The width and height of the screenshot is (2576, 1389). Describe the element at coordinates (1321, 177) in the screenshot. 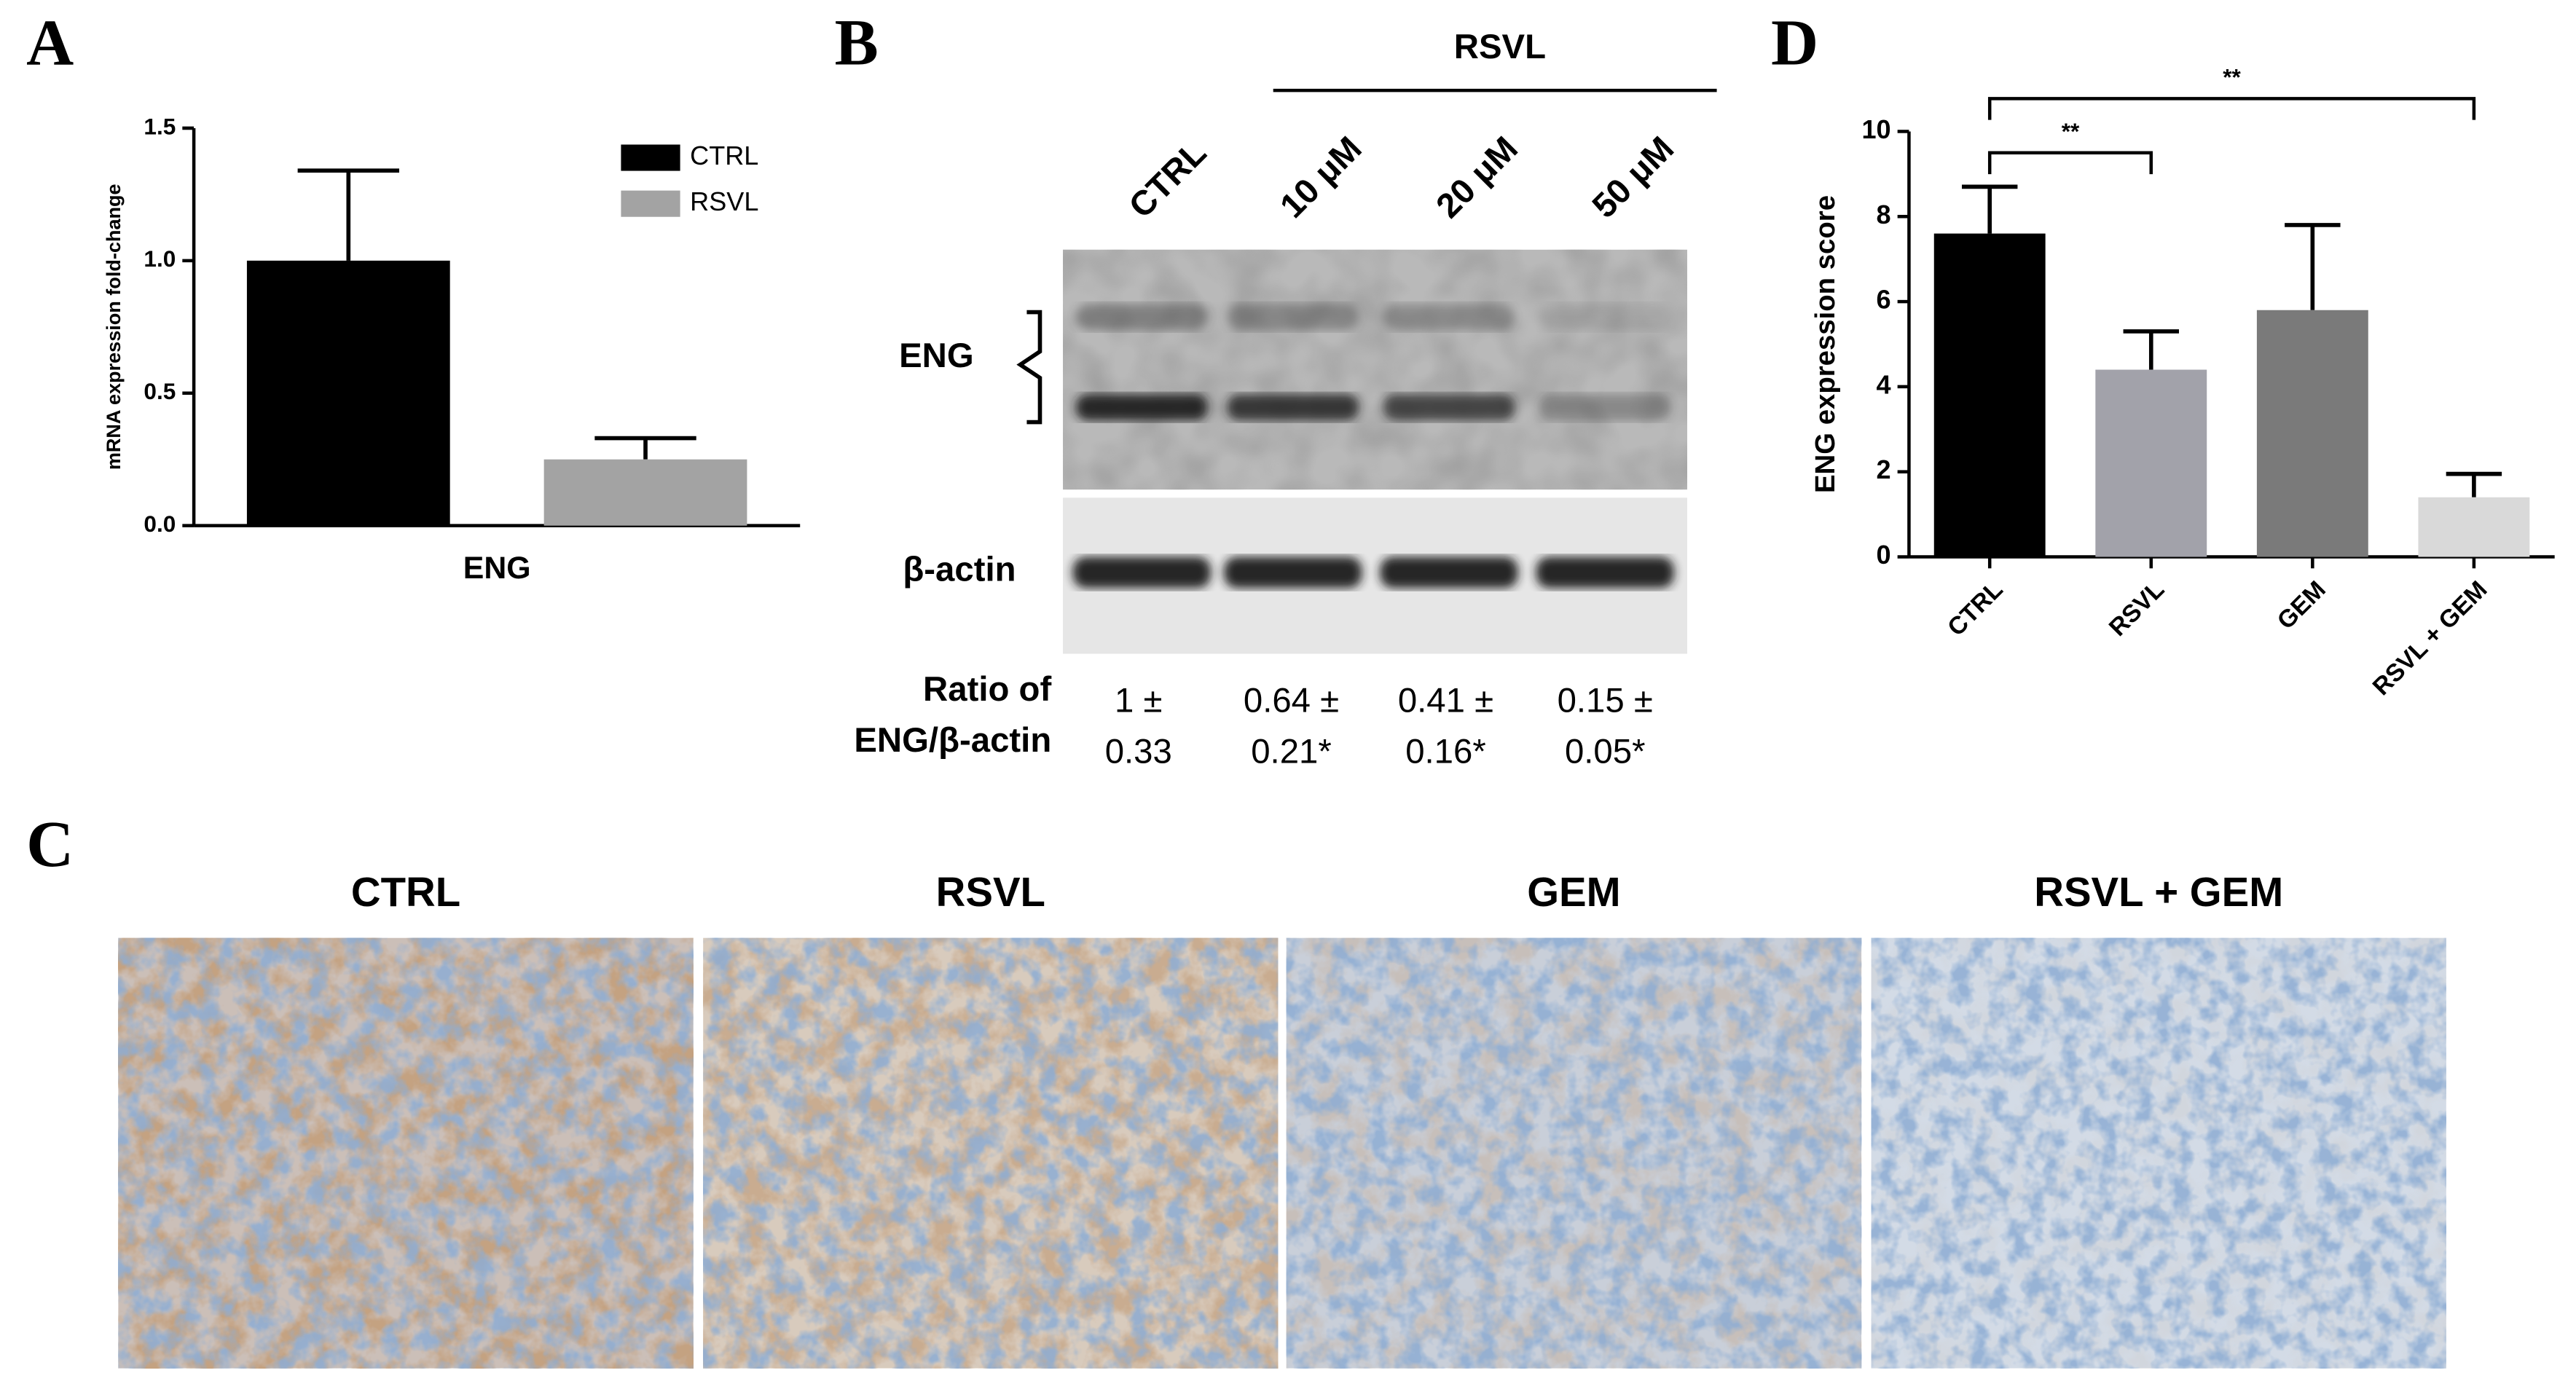

I see `lane-label: 10 μM` at that location.